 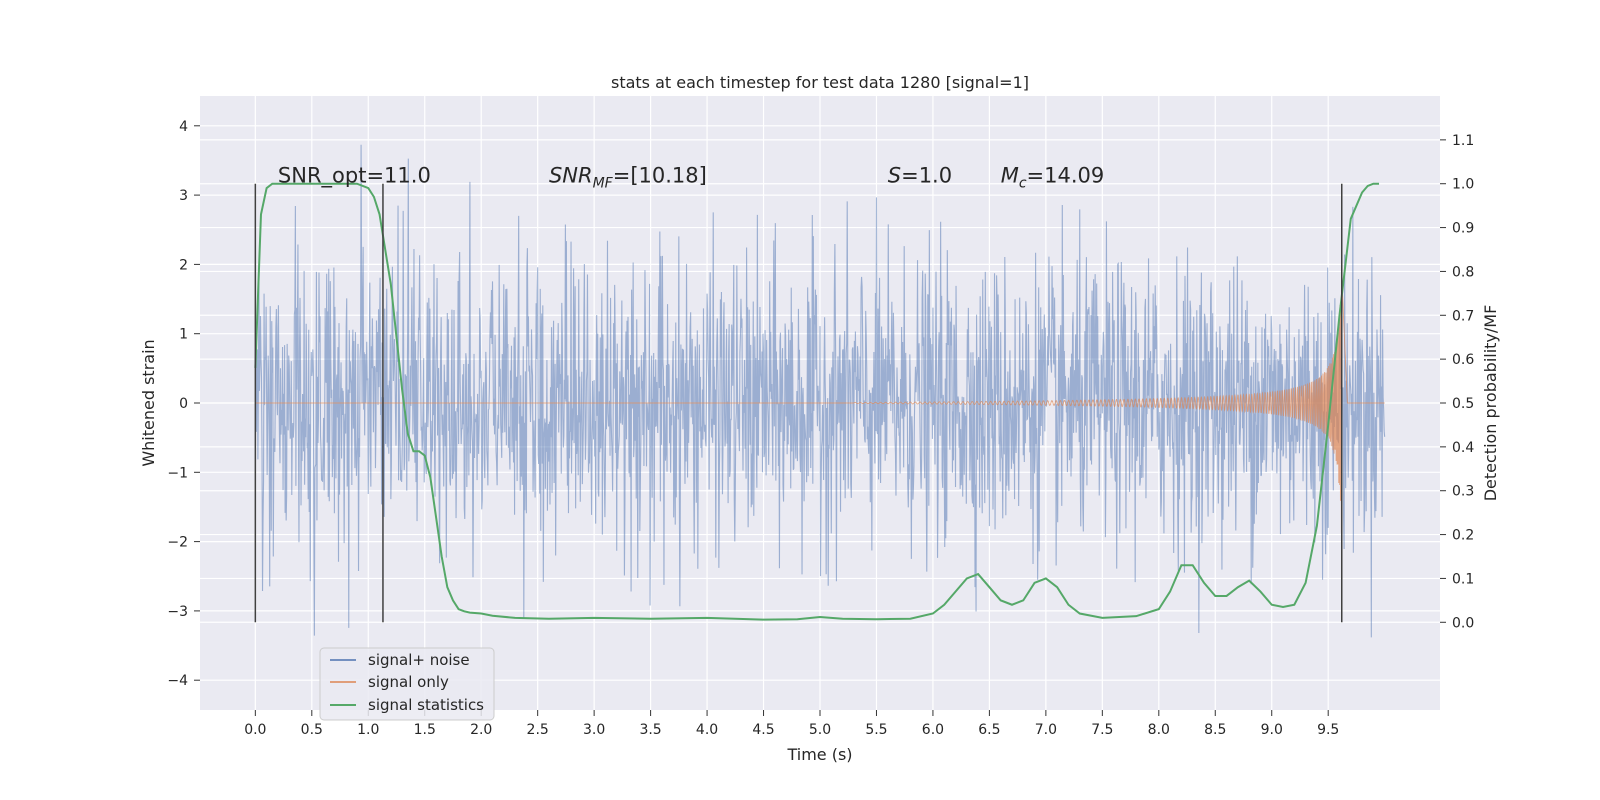 What do you see at coordinates (1272, 730) in the screenshot?
I see `x-tick-label: 9.0` at bounding box center [1272, 730].